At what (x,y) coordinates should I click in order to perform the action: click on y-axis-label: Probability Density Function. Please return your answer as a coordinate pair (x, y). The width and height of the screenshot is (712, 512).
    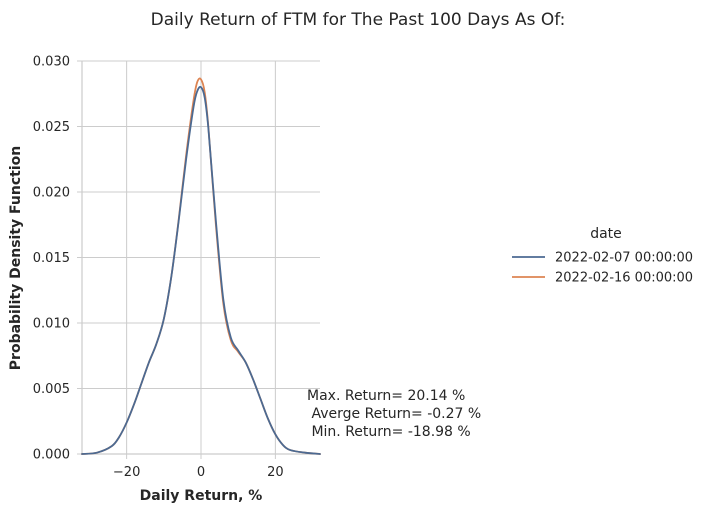
    Looking at the image, I should click on (16, 258).